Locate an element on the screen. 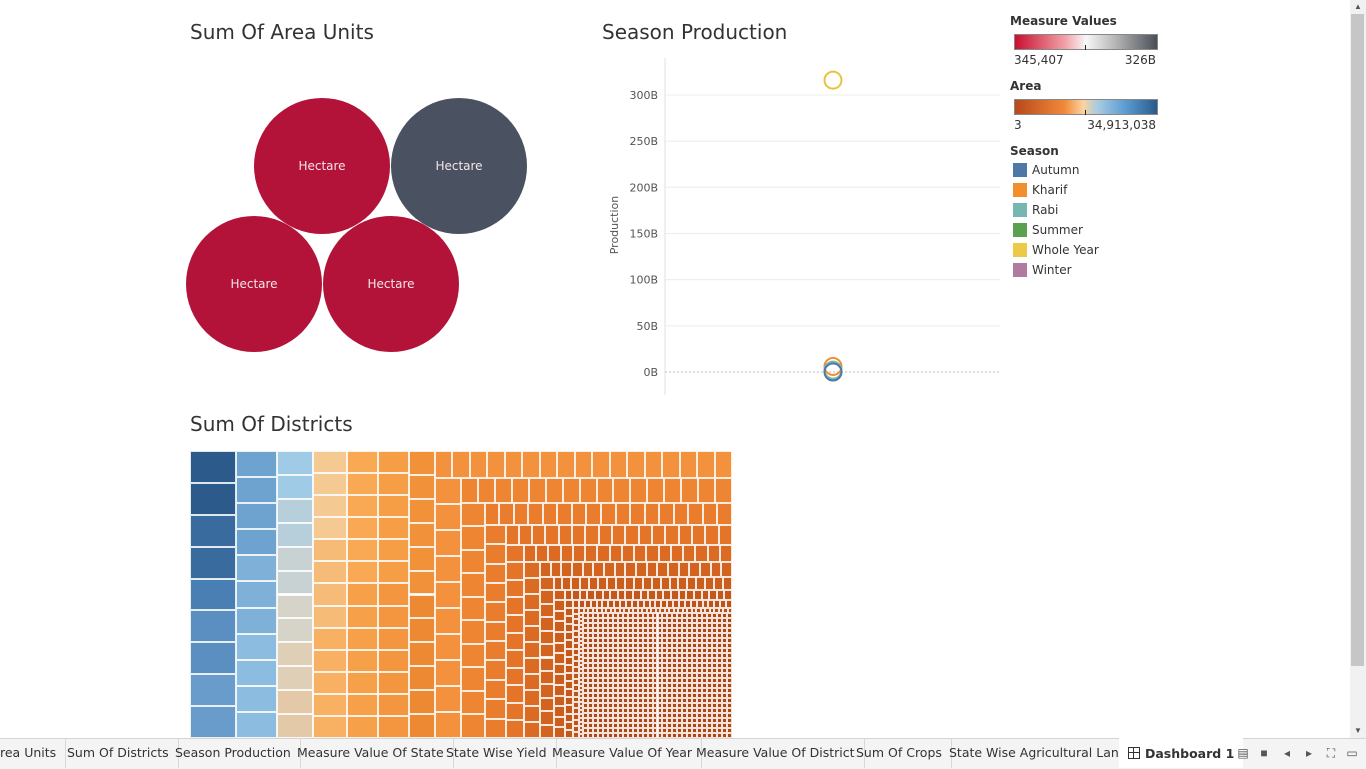  bubble-hectare: Hectare is located at coordinates (459, 166).